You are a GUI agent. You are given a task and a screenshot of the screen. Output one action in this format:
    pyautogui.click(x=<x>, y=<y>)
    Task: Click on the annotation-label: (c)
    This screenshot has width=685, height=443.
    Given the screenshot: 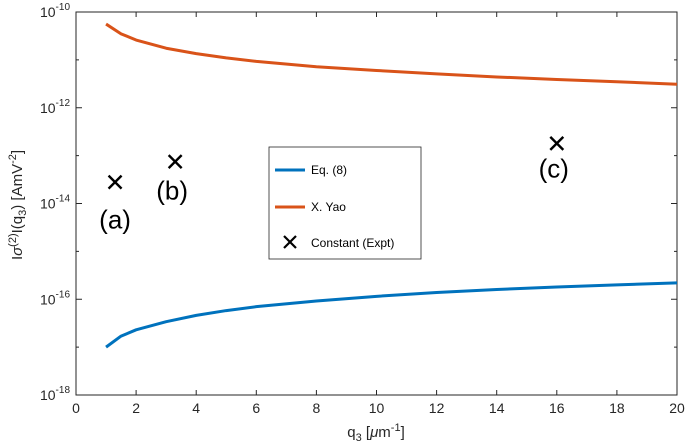 What is the action you would take?
    pyautogui.click(x=554, y=168)
    